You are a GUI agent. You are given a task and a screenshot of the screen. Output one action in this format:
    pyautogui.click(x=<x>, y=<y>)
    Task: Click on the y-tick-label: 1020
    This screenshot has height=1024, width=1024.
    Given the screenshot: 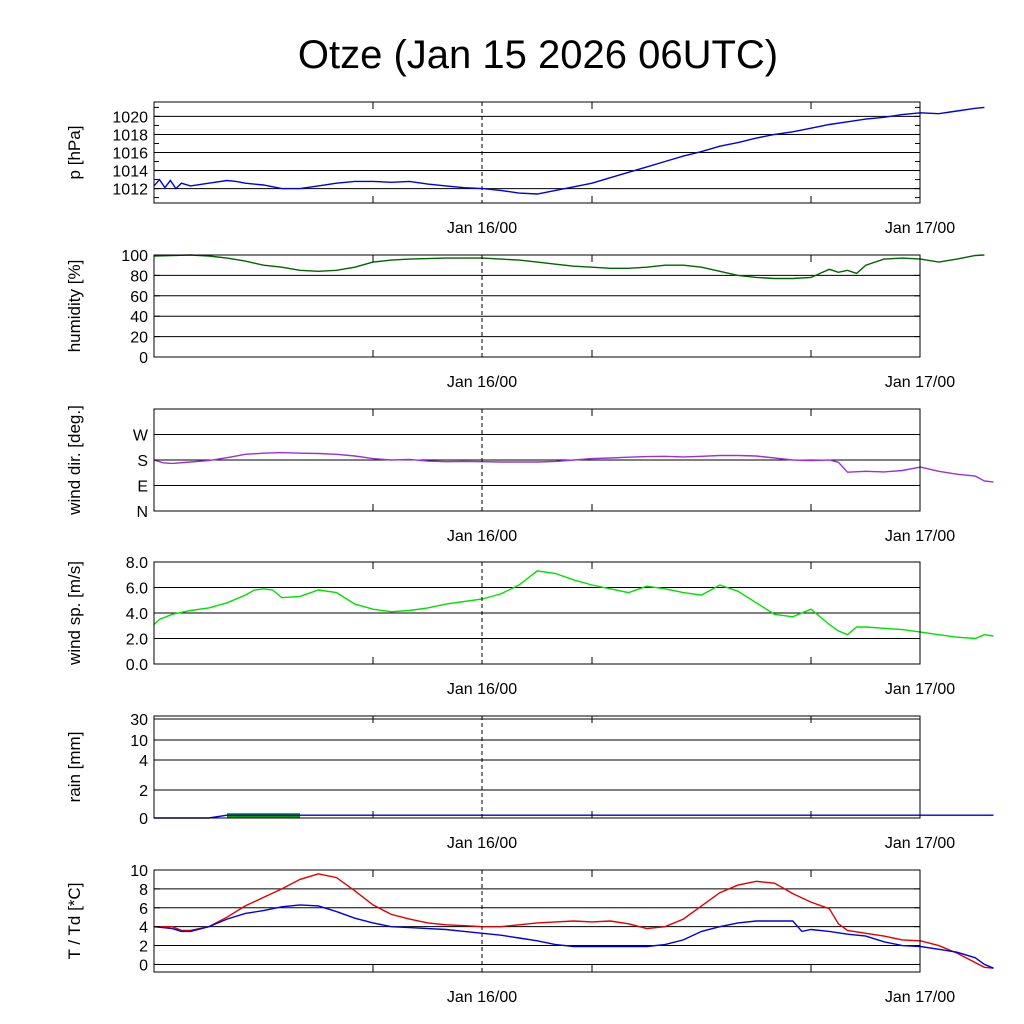 What is the action you would take?
    pyautogui.click(x=130, y=117)
    